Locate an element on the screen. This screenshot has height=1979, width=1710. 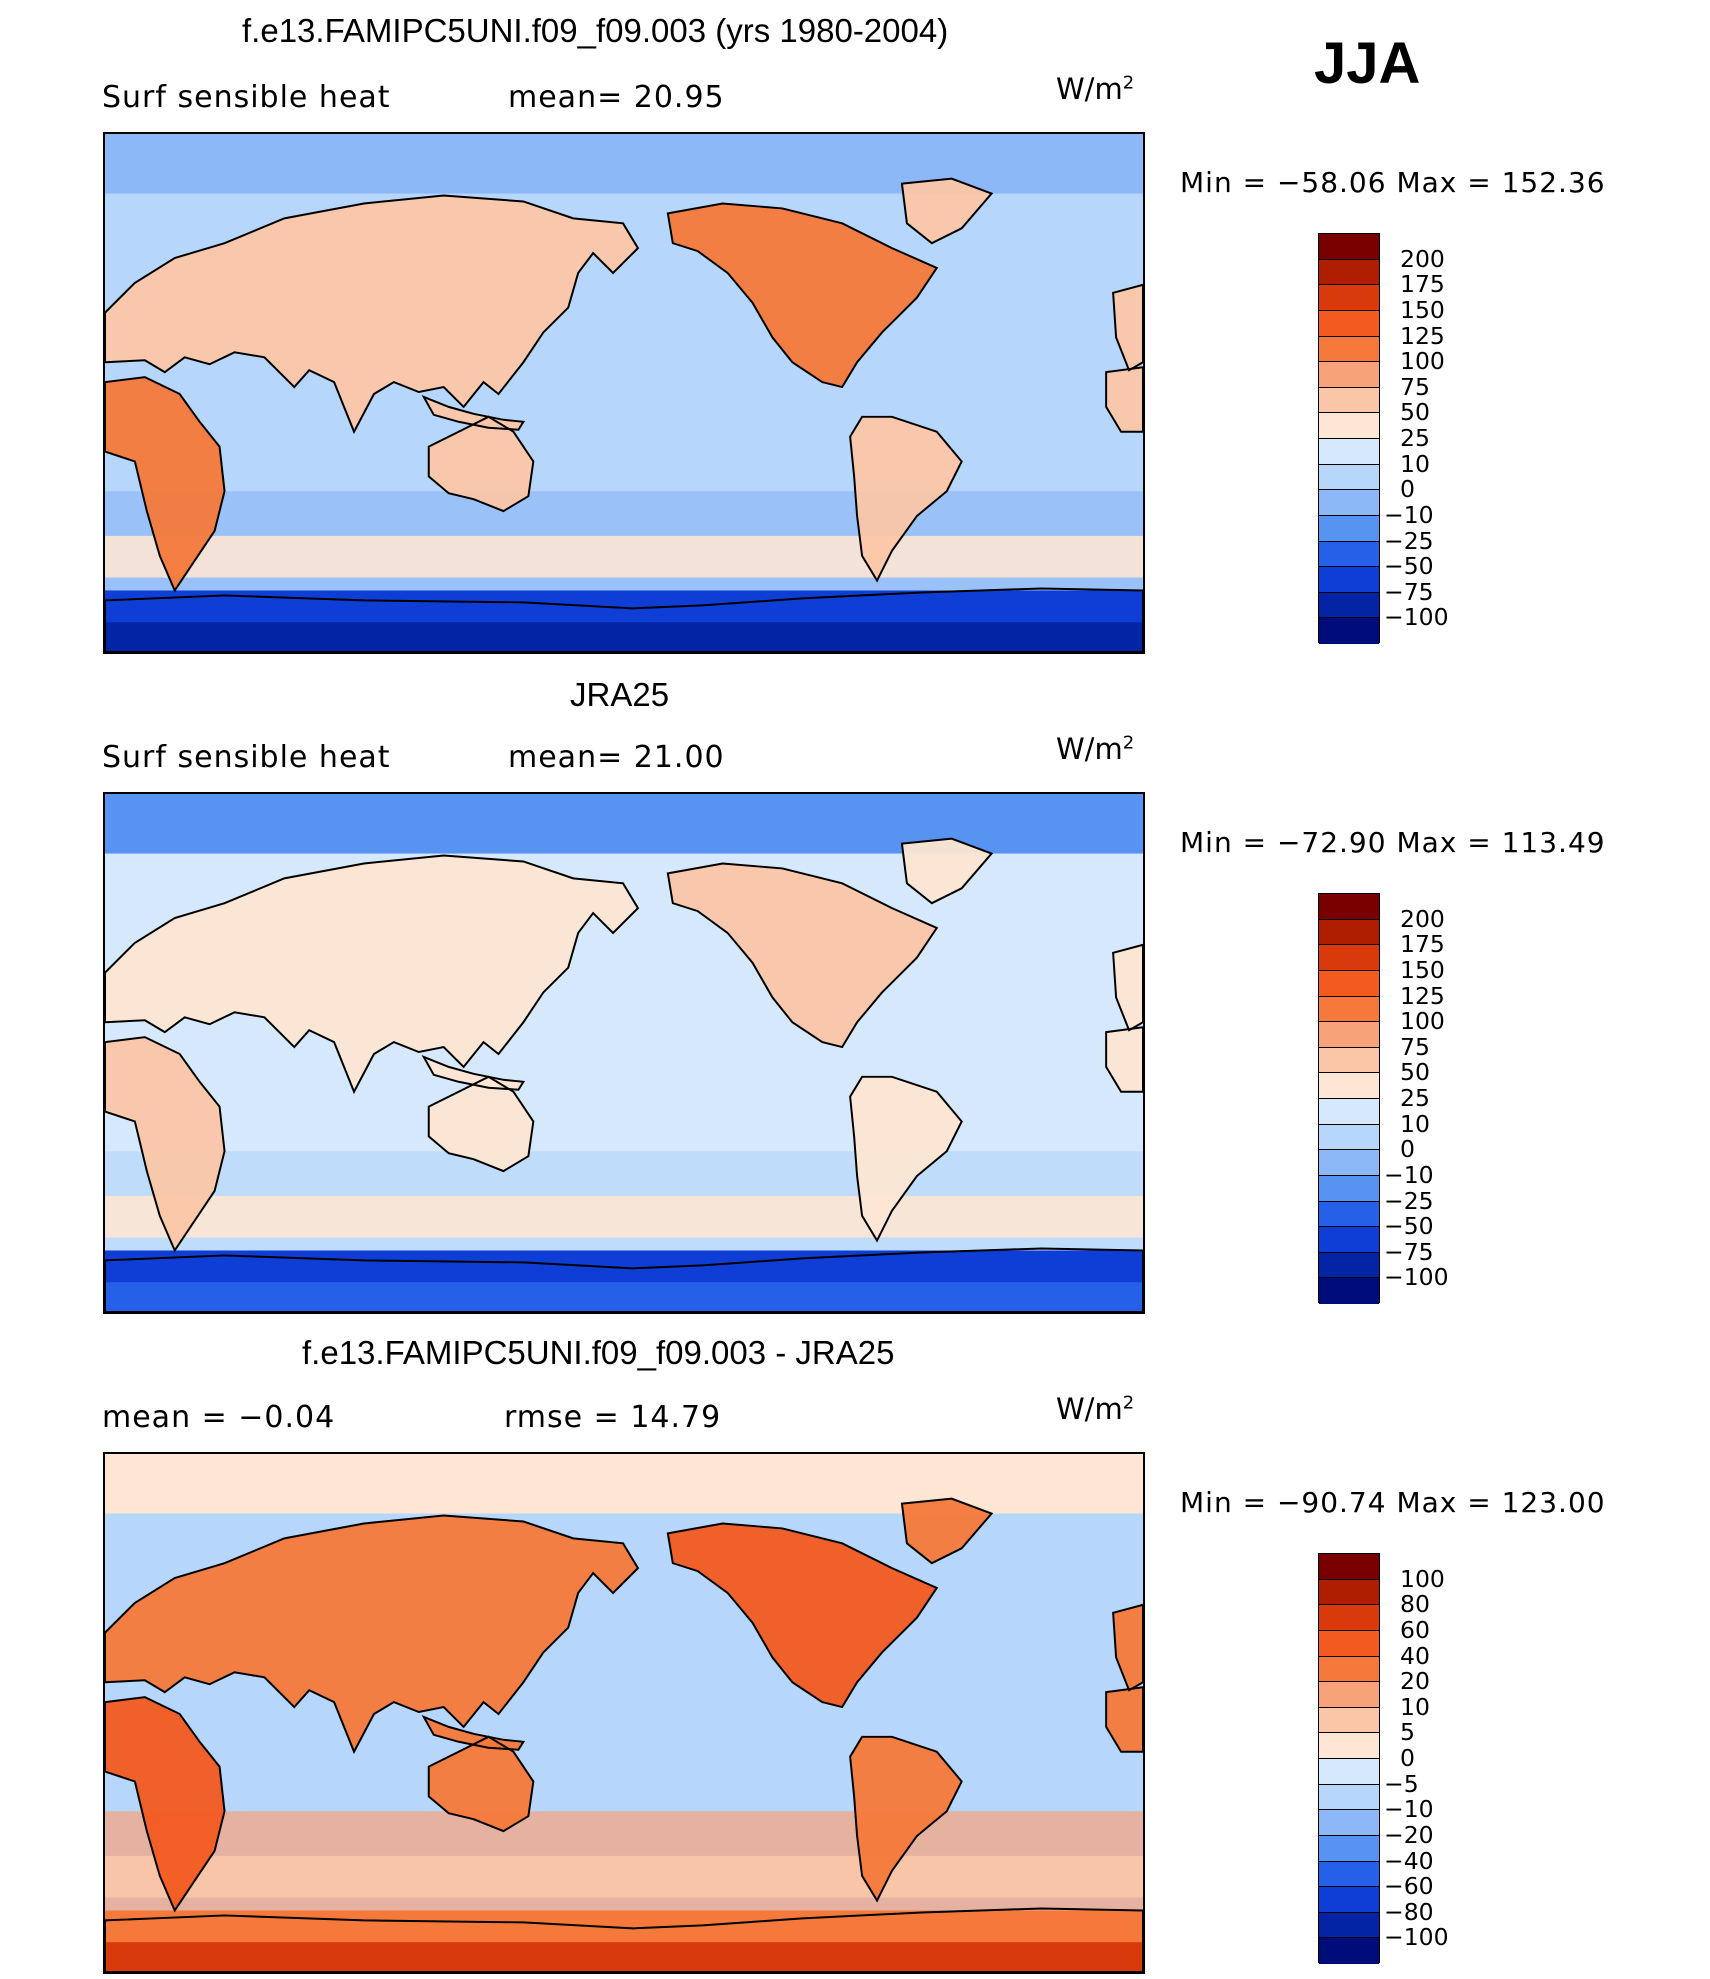
land-australia is located at coordinates (481, 1784).